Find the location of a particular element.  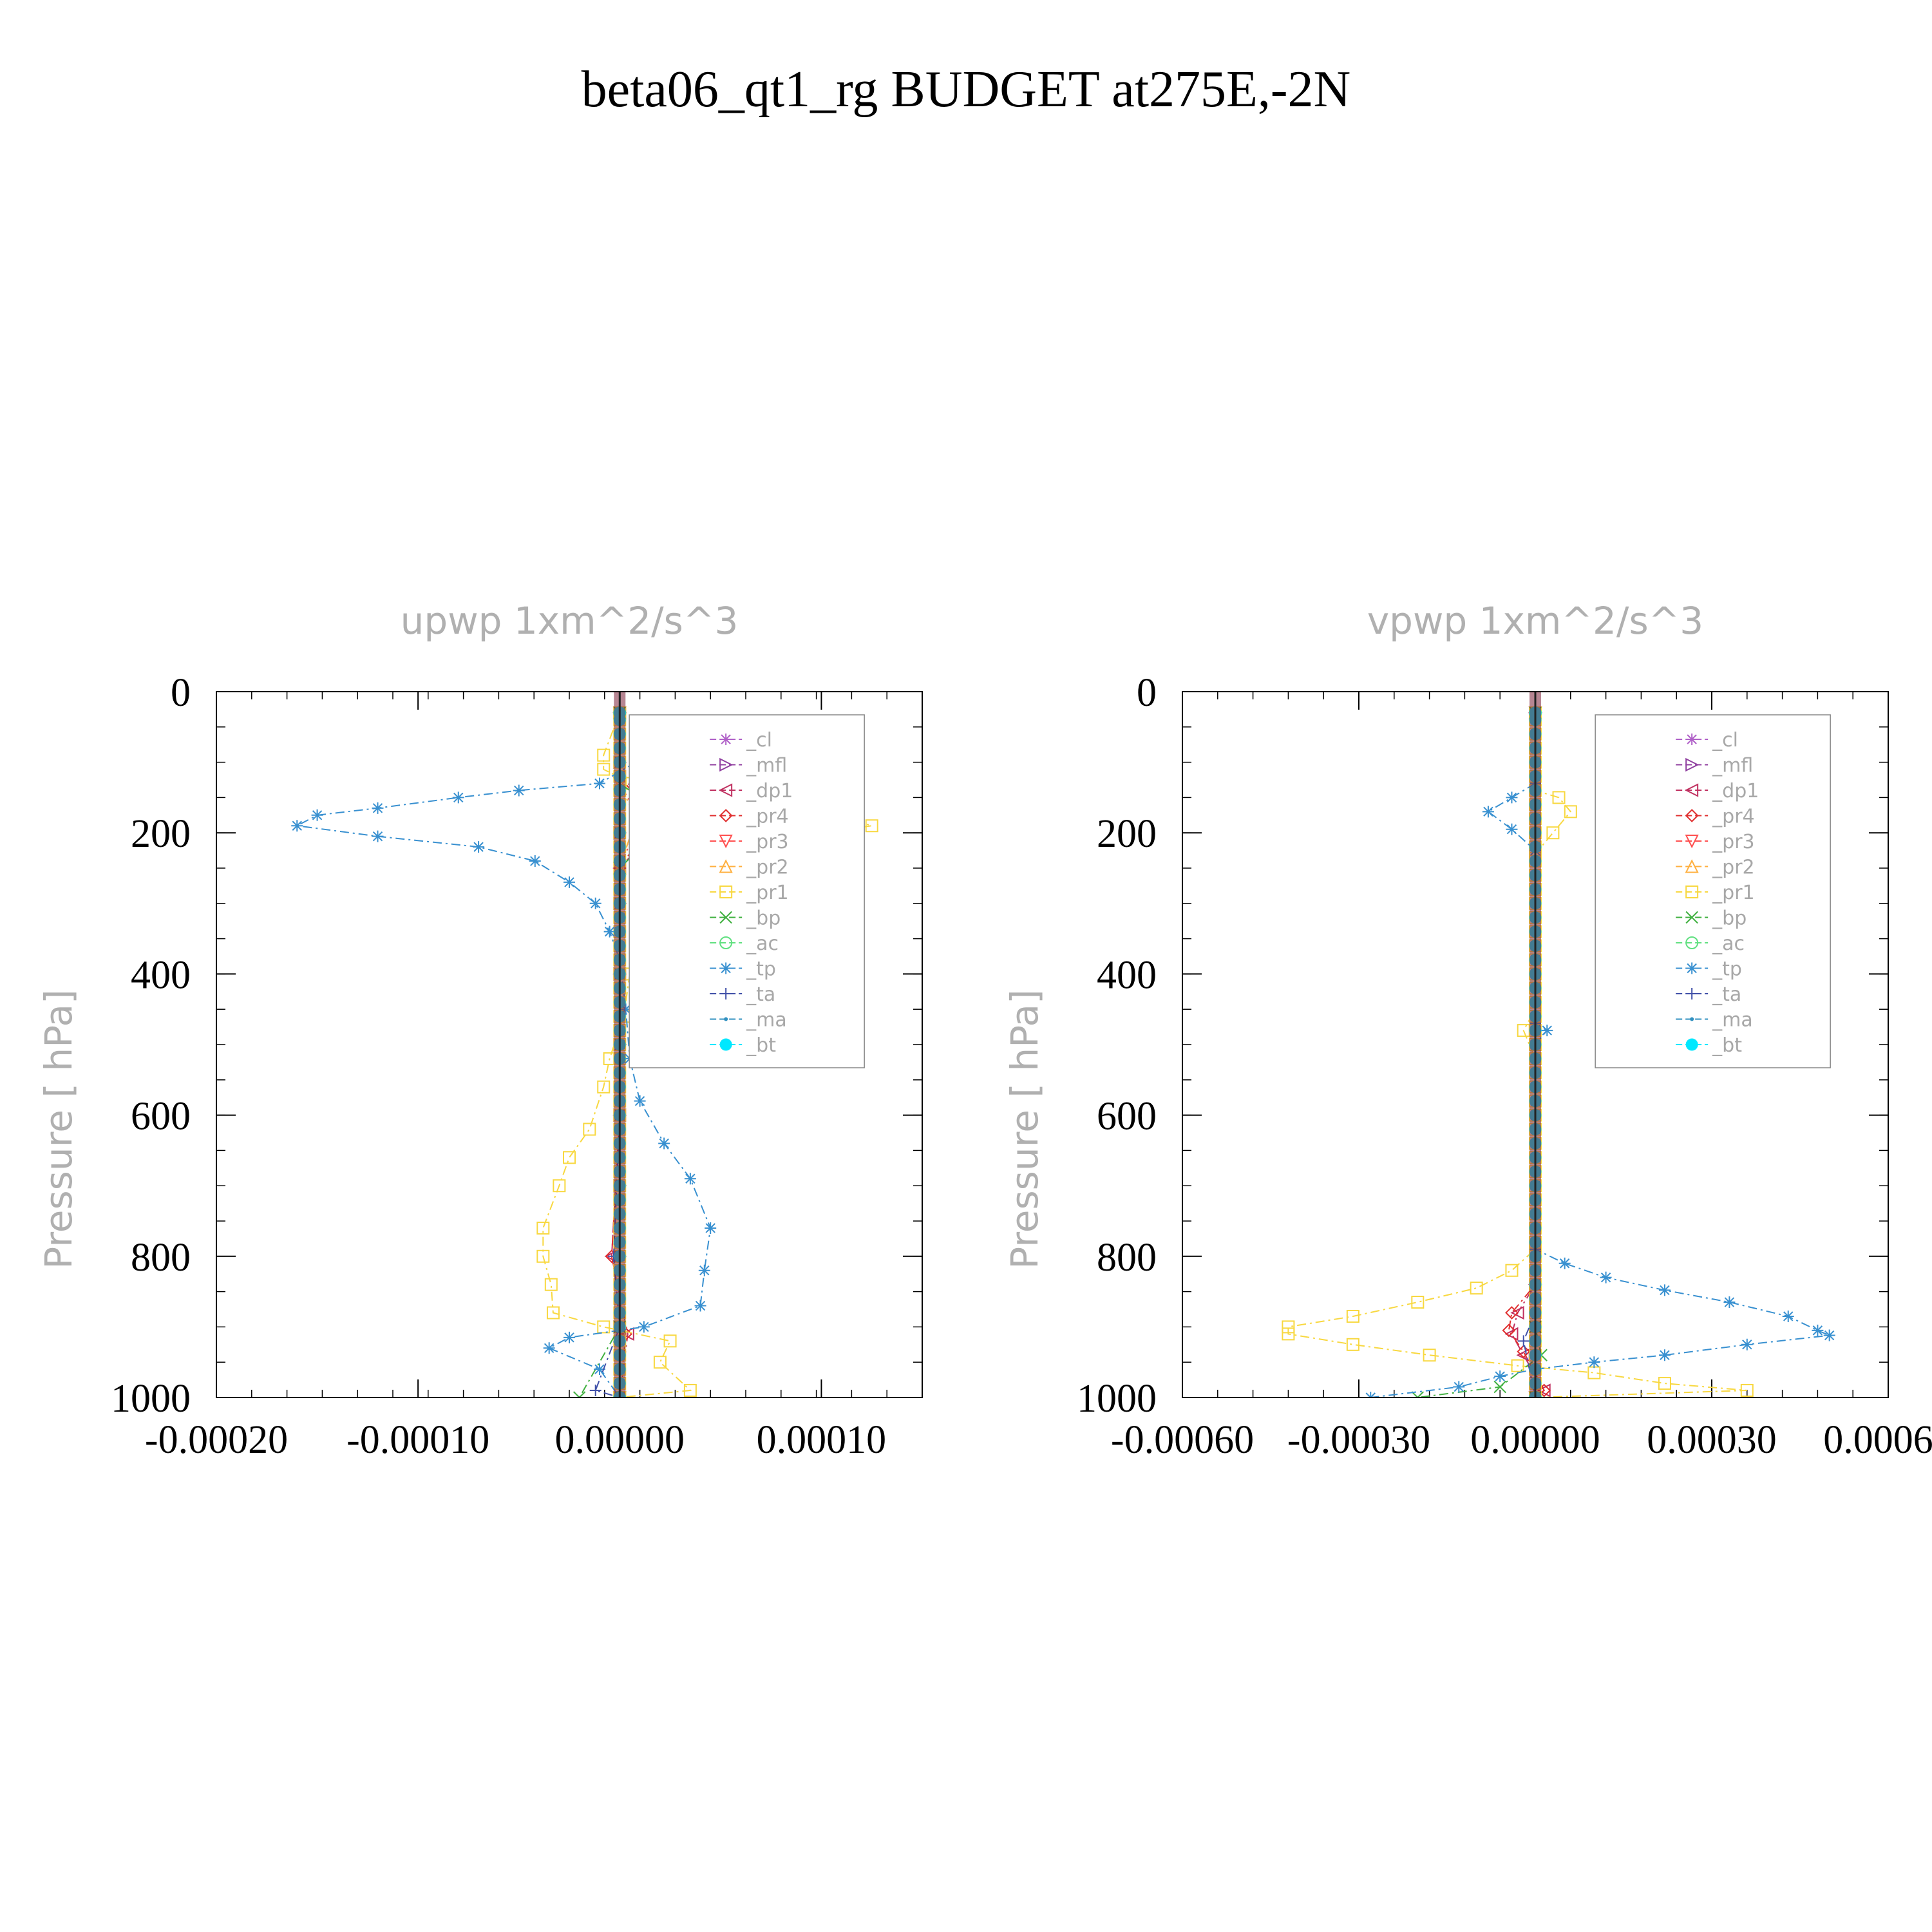

legend-entry-pr1: _pr1 is located at coordinates (1715, 893).